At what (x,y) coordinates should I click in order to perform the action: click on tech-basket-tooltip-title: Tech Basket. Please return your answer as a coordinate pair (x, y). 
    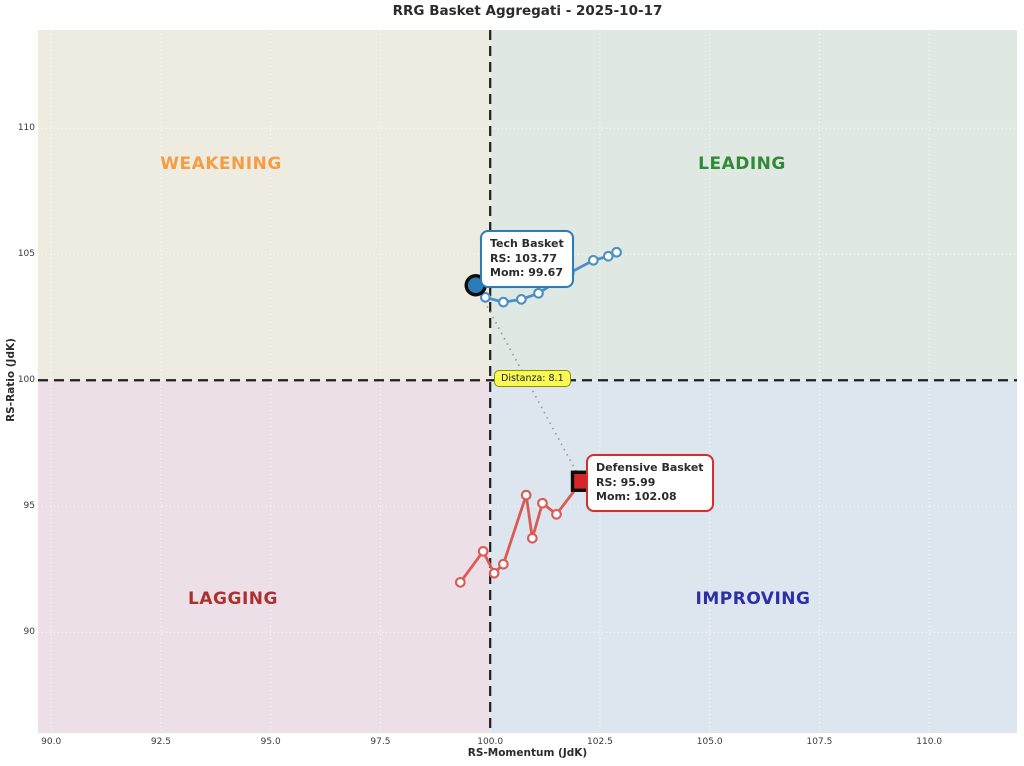
    Looking at the image, I should click on (527, 243).